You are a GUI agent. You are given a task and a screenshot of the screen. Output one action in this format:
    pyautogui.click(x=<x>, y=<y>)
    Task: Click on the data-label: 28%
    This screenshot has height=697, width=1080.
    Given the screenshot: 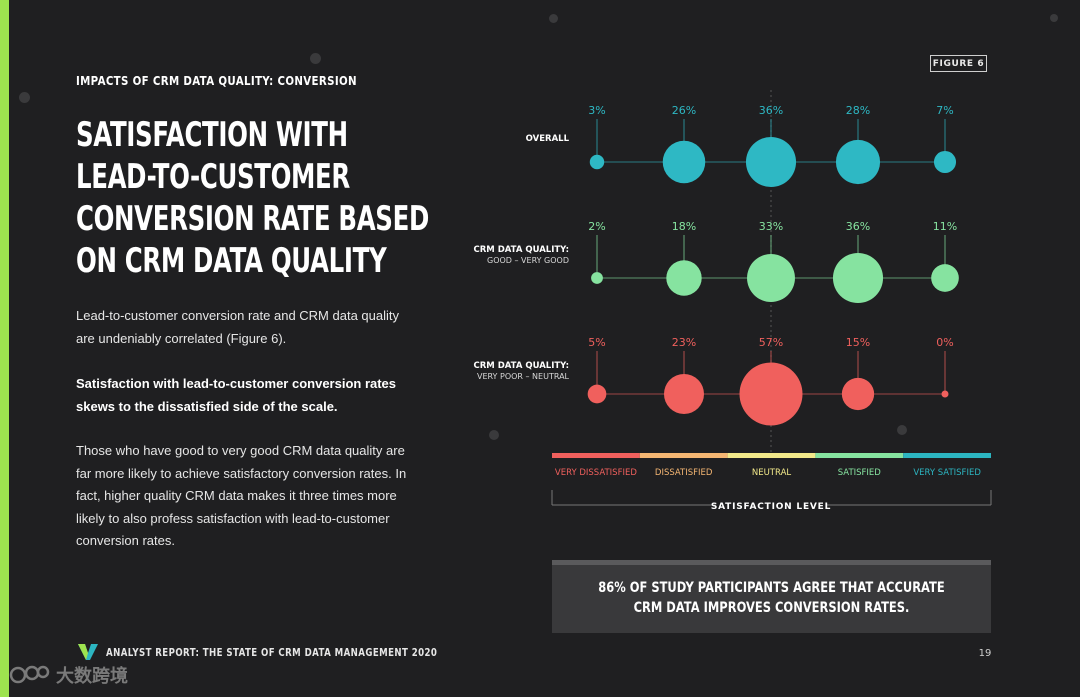 What is the action you would take?
    pyautogui.click(x=858, y=110)
    